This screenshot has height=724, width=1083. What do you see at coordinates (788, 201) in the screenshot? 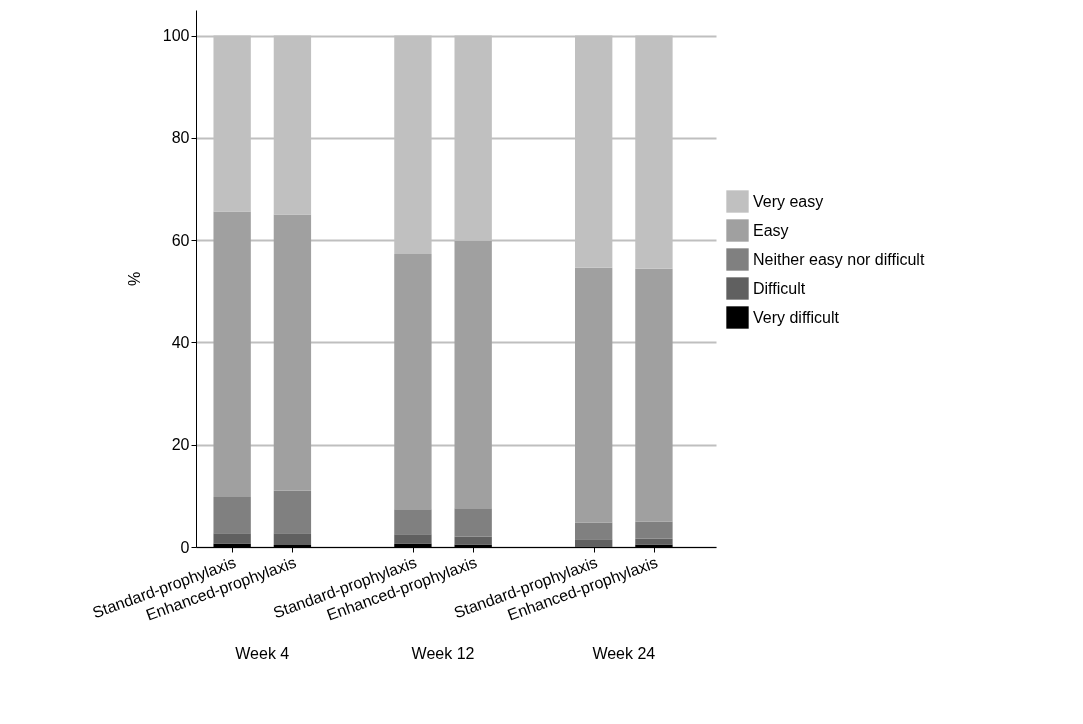
I see `legend-label: Very easy` at bounding box center [788, 201].